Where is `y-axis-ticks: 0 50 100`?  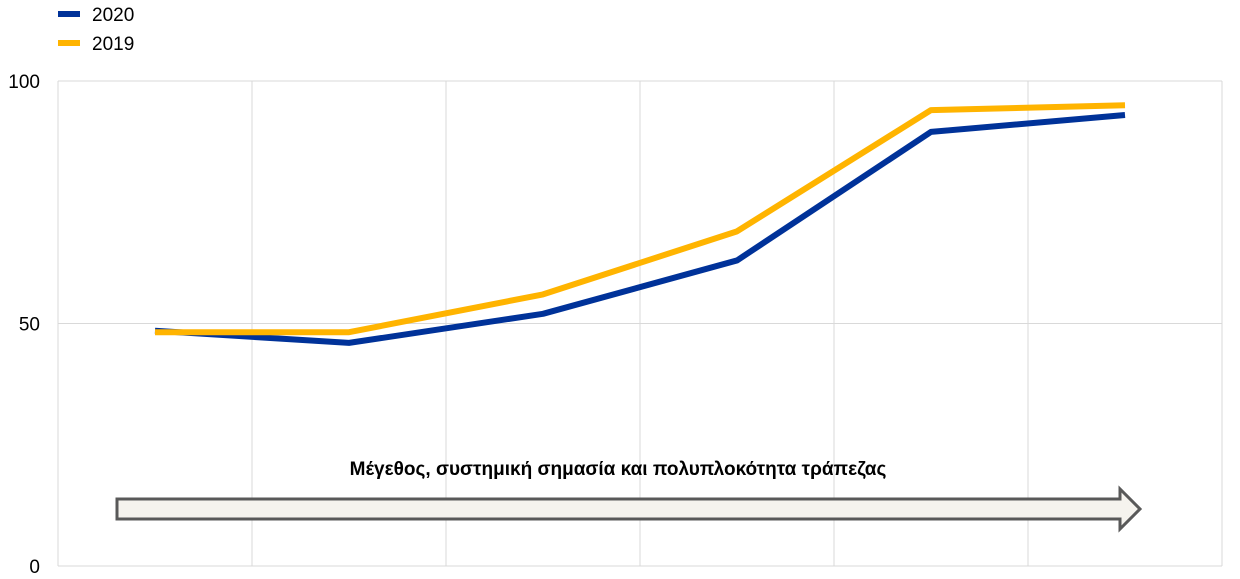
y-axis-ticks: 0 50 100 is located at coordinates (24, 325).